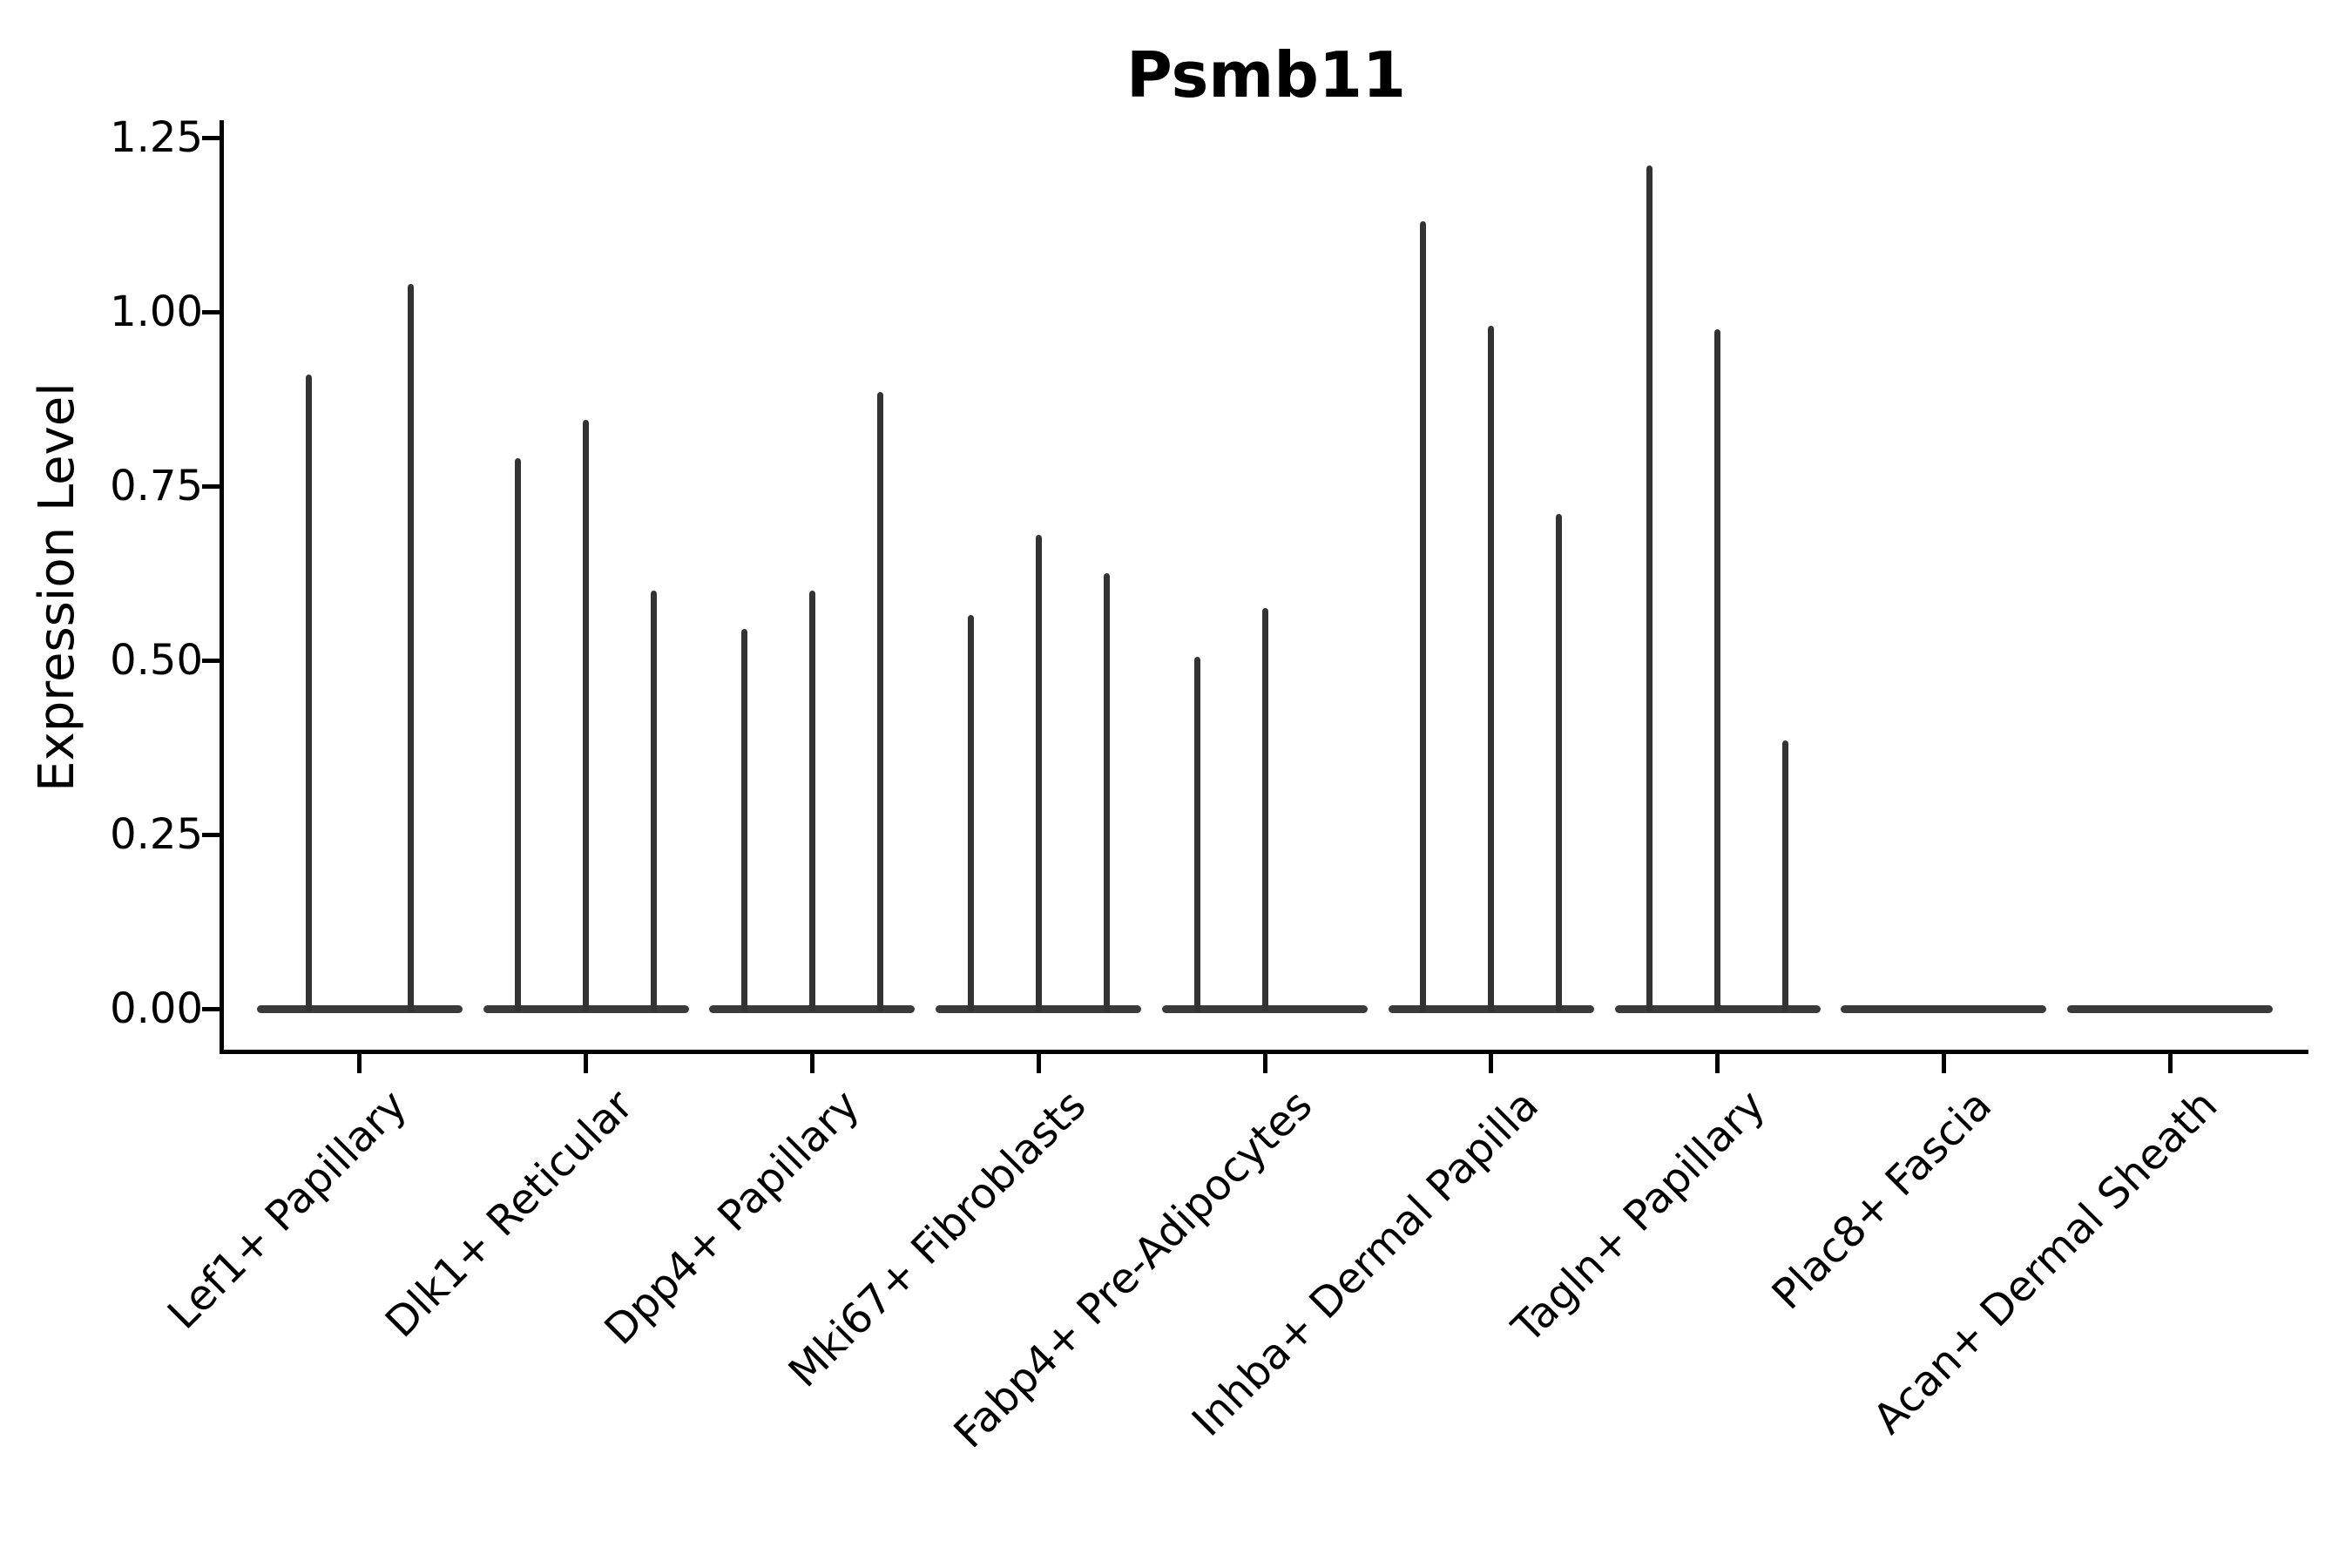 The image size is (2352, 1568). I want to click on x-tick-label: Dlk1+ Reticular, so click(510, 1214).